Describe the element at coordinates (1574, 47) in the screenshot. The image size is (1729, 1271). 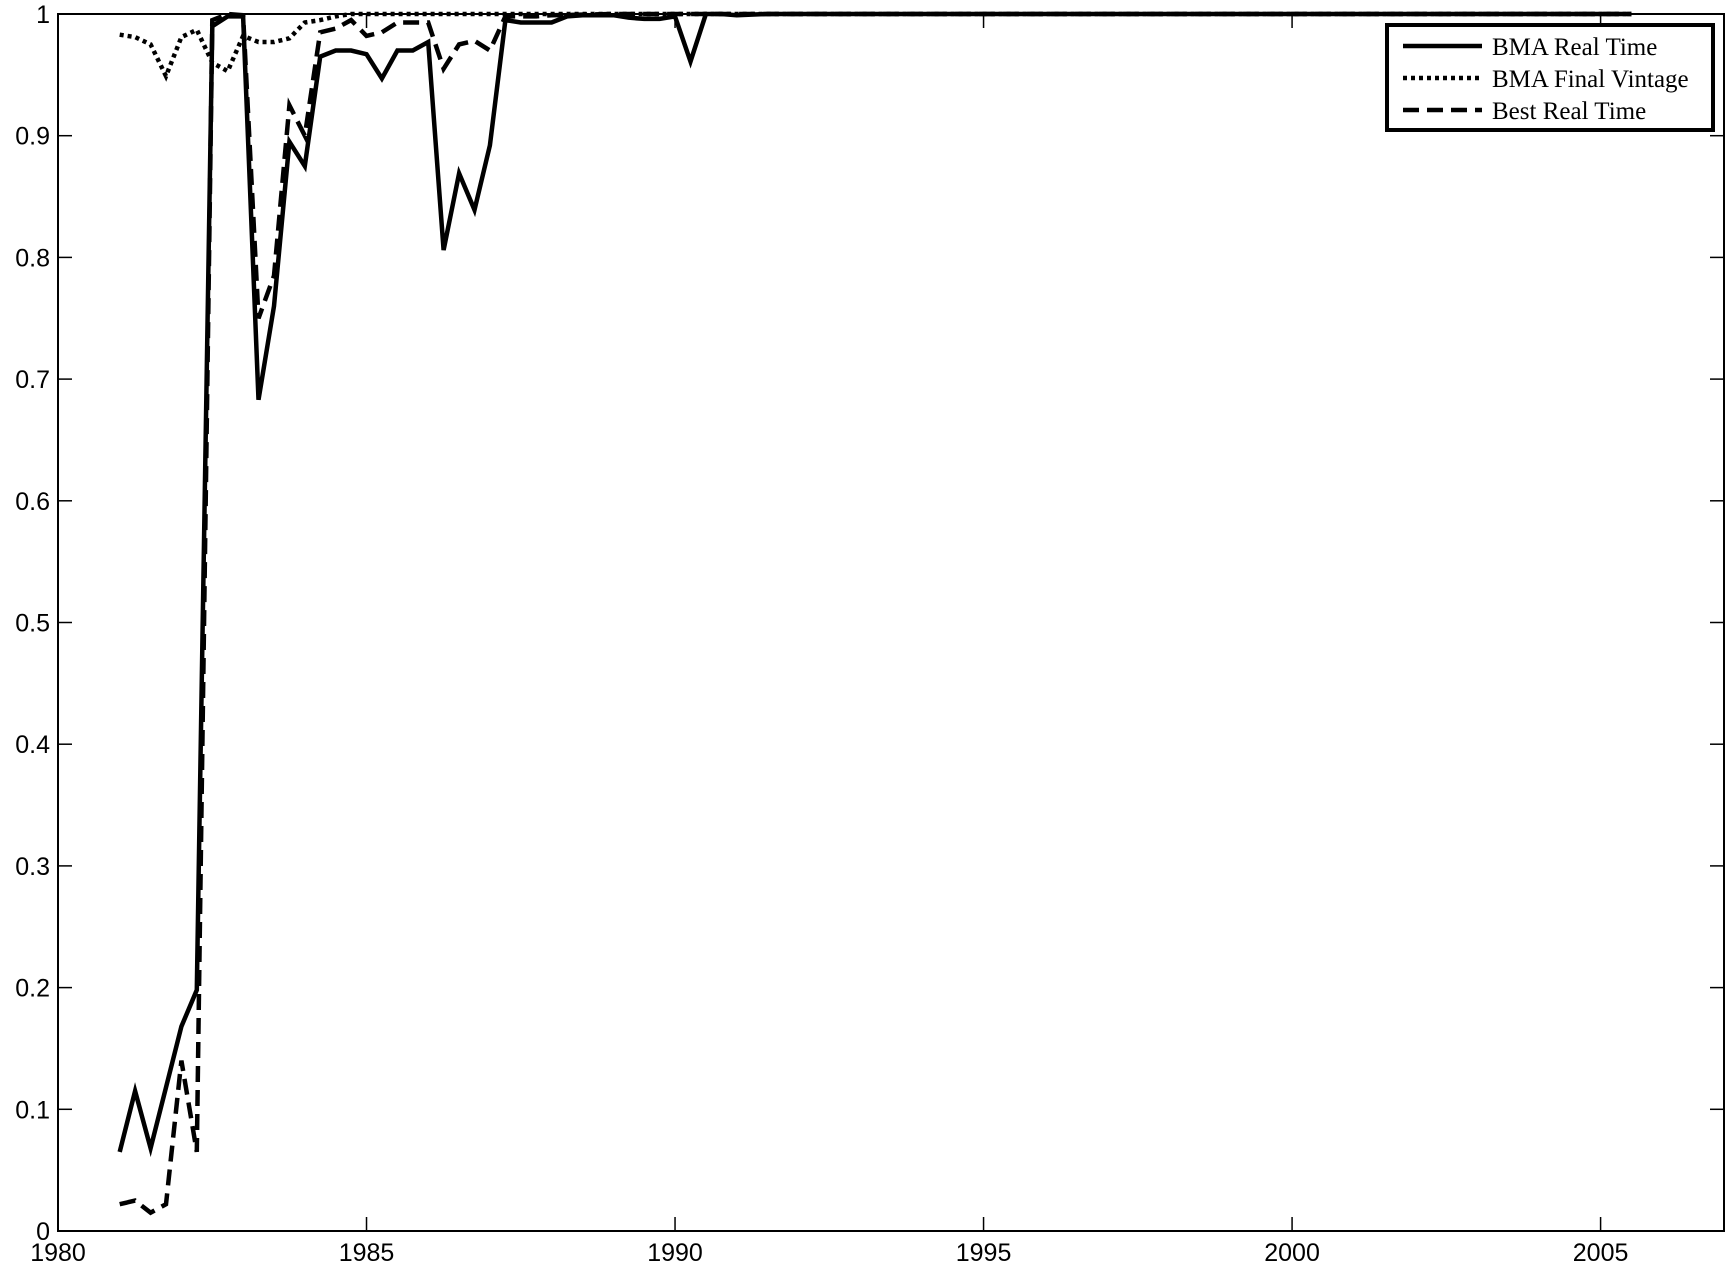
I see `legend-label-0: BMA Real Time` at that location.